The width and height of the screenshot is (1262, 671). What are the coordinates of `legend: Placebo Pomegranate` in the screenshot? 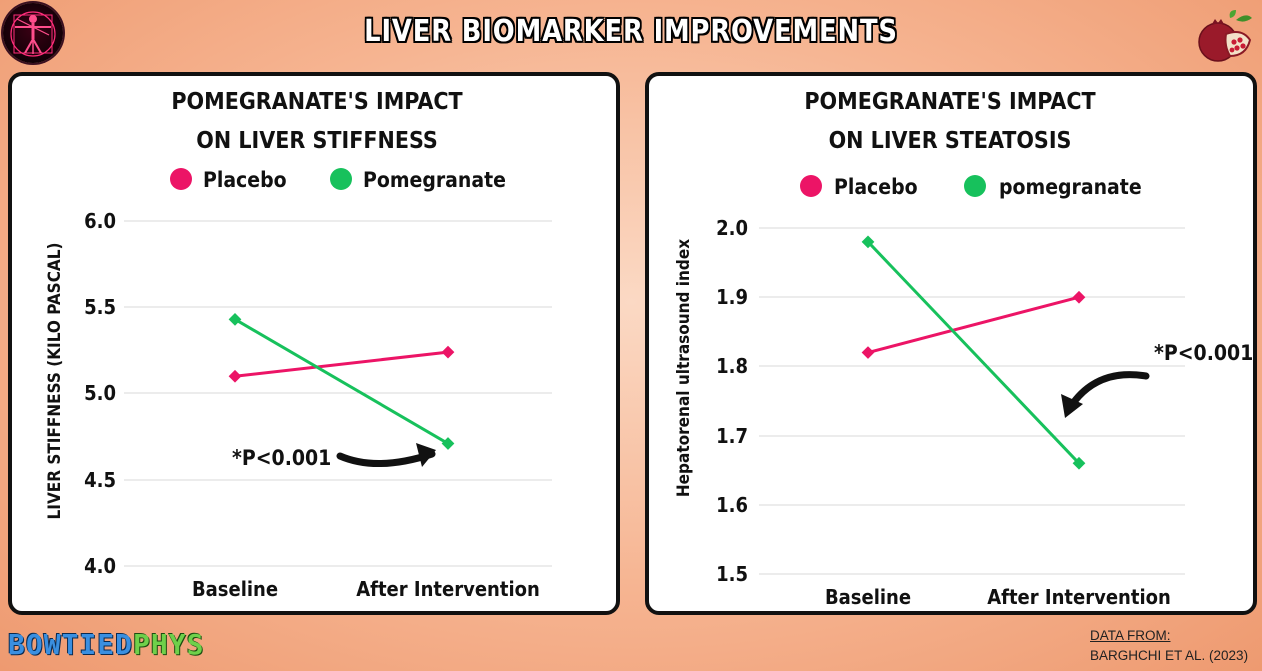 It's located at (338, 180).